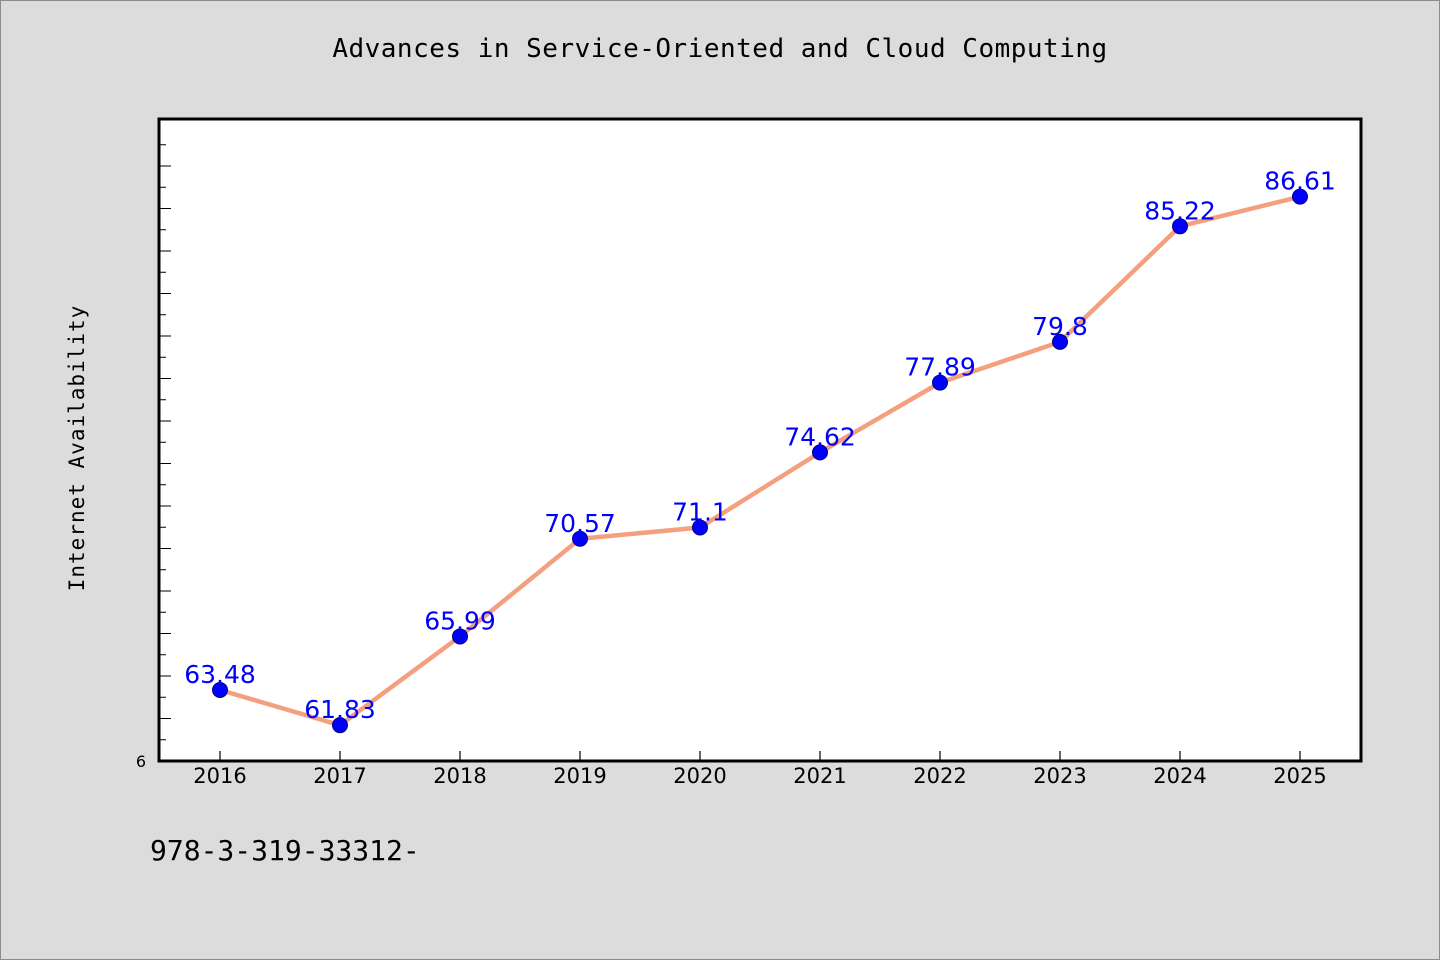 The image size is (1440, 960). What do you see at coordinates (141, 761) in the screenshot?
I see `y-tick-label: 6` at bounding box center [141, 761].